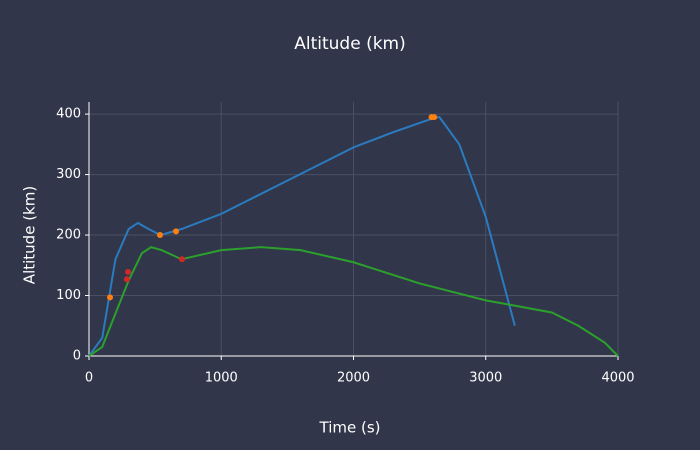 The height and width of the screenshot is (450, 700). Describe the element at coordinates (350, 44) in the screenshot. I see `chart-title: Altitude (km)` at that location.